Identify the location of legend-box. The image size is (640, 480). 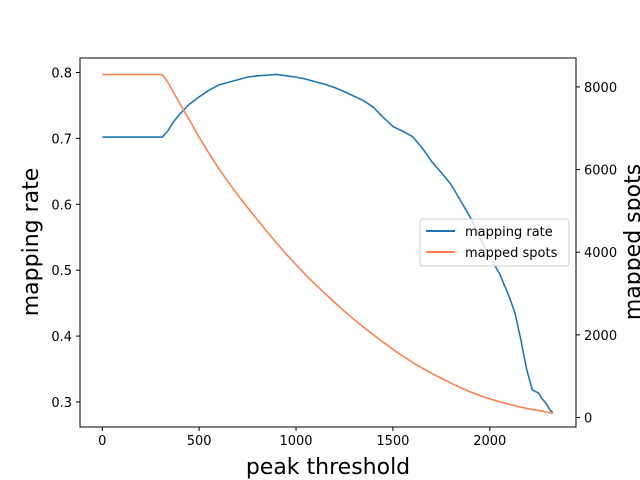
(494, 242).